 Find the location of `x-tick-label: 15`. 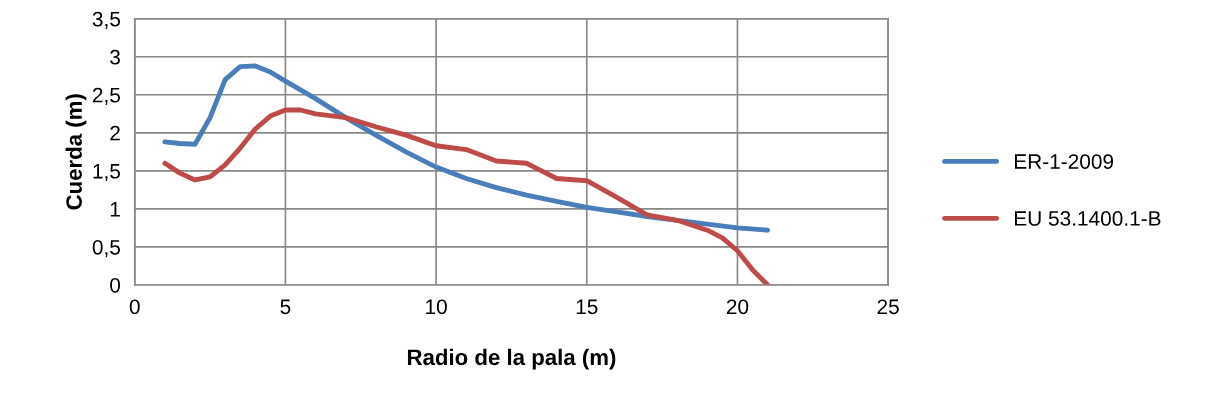

x-tick-label: 15 is located at coordinates (587, 307).